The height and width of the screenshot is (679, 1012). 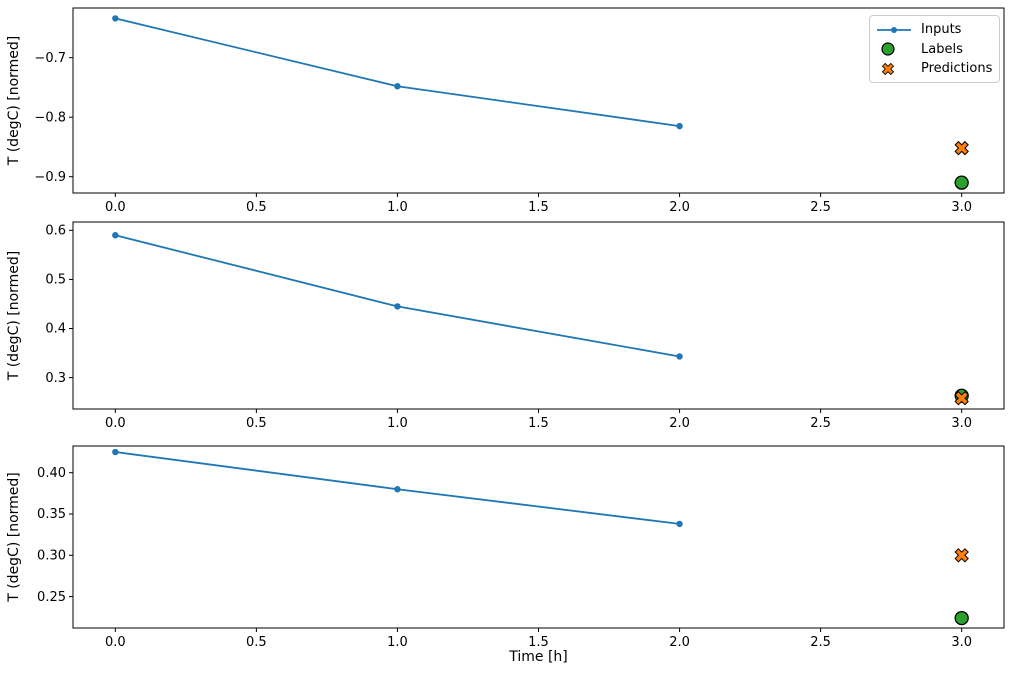 I want to click on x-axis-label: Time [h], so click(x=538, y=657).